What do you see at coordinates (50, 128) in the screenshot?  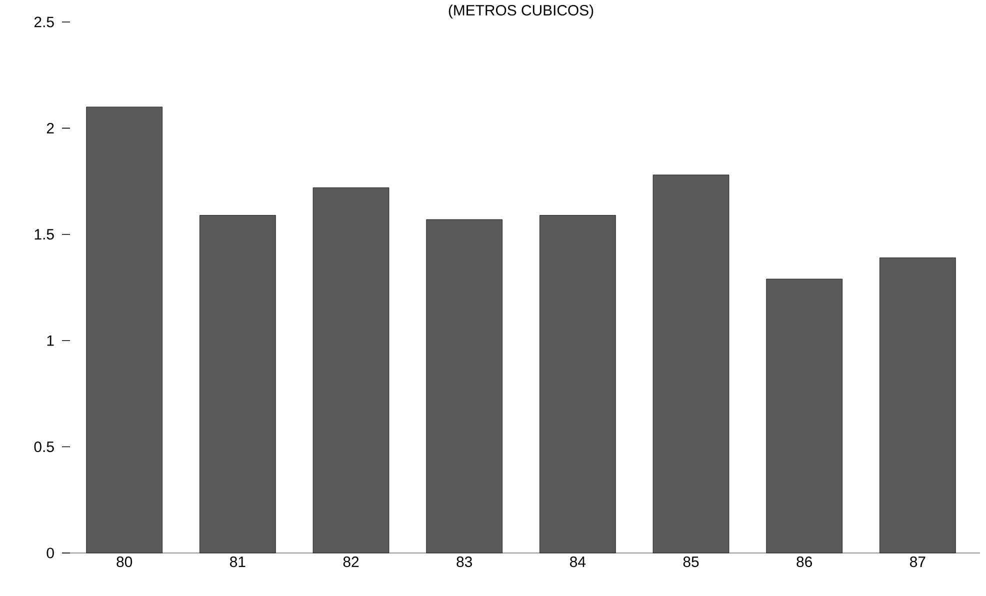 I see `y-tick-label: 2` at bounding box center [50, 128].